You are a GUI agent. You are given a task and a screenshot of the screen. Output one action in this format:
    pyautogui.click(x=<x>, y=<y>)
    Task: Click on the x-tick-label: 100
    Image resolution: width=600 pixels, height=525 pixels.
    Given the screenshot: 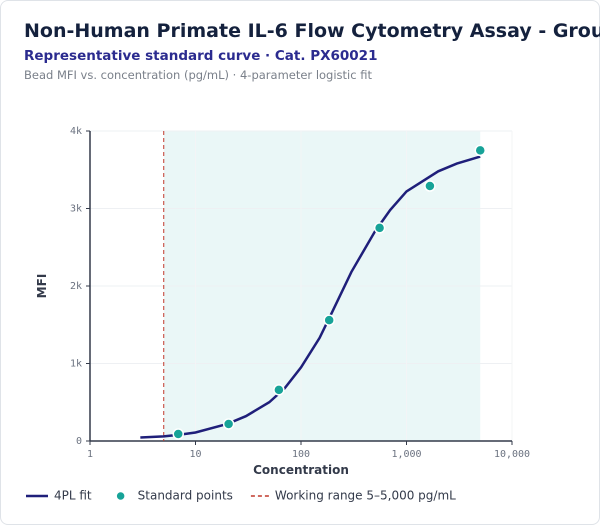 What is the action you would take?
    pyautogui.click(x=301, y=454)
    